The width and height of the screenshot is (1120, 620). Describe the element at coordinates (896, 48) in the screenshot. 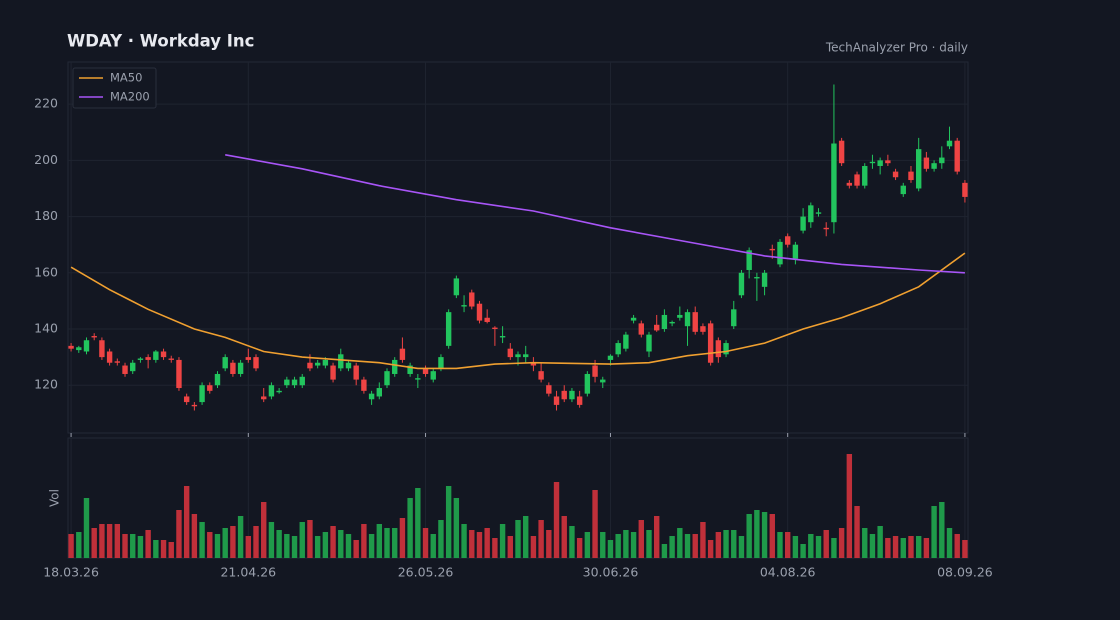

I see `chart-subtitle: TechAnalyzer Pro · daily` at that location.